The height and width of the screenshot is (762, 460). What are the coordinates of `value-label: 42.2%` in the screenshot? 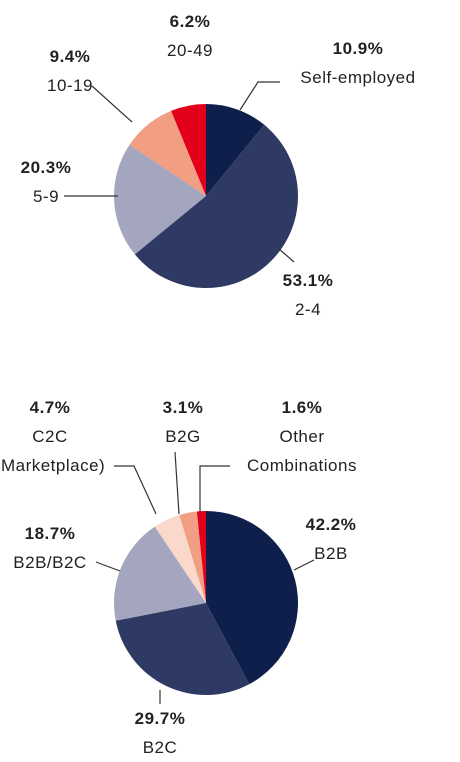 It's located at (331, 524).